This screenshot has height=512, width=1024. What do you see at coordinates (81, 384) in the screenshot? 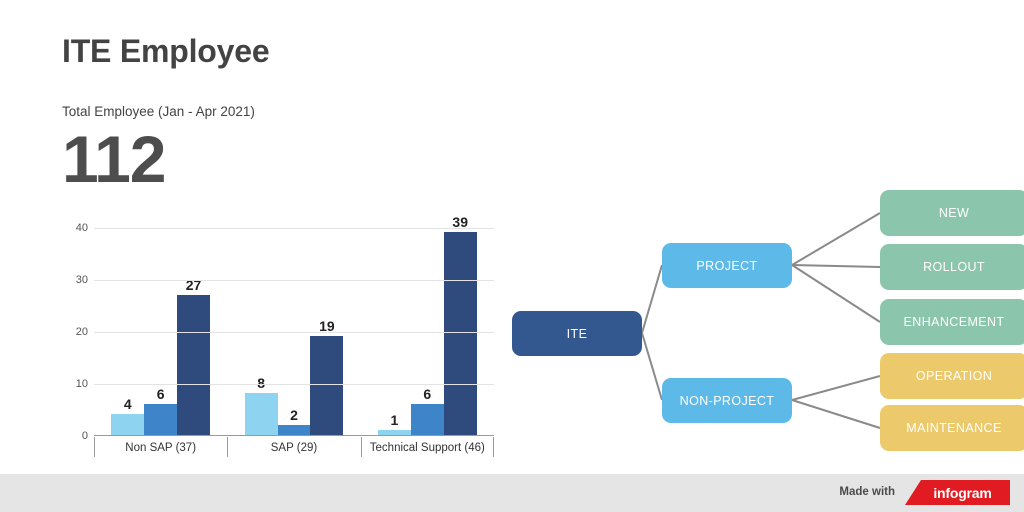
I see `y-axis-tick-label: 10` at bounding box center [81, 384].